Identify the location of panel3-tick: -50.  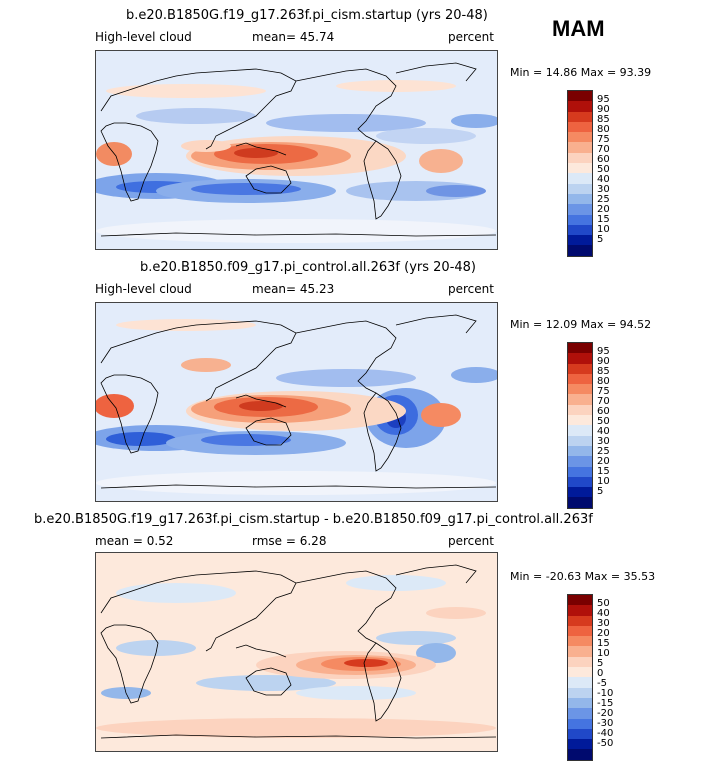
(605, 743).